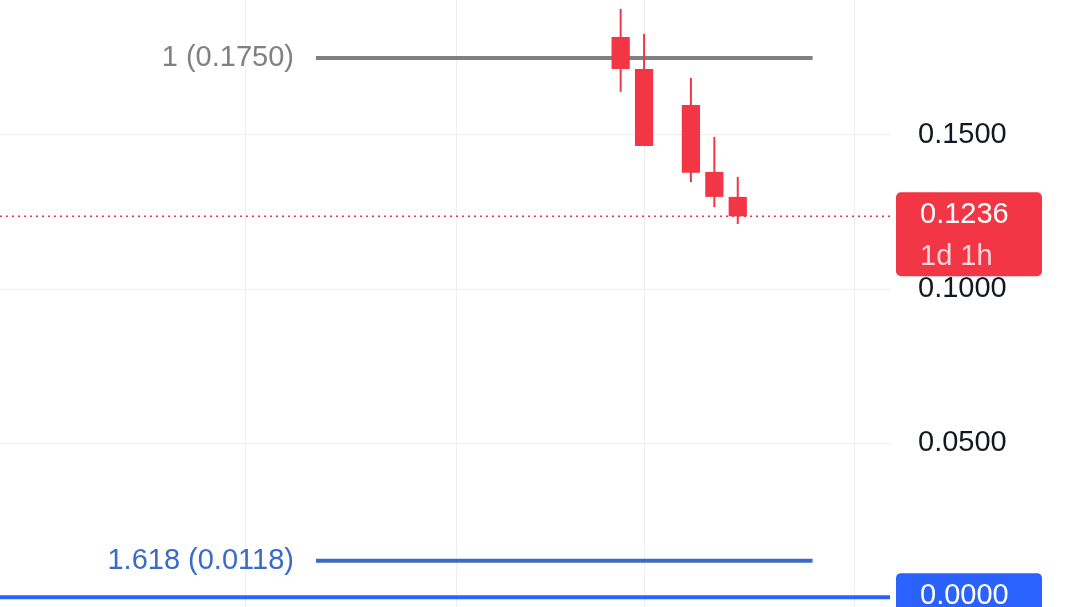  Describe the element at coordinates (962, 132) in the screenshot. I see `y-tick-label: 0.1500` at that location.